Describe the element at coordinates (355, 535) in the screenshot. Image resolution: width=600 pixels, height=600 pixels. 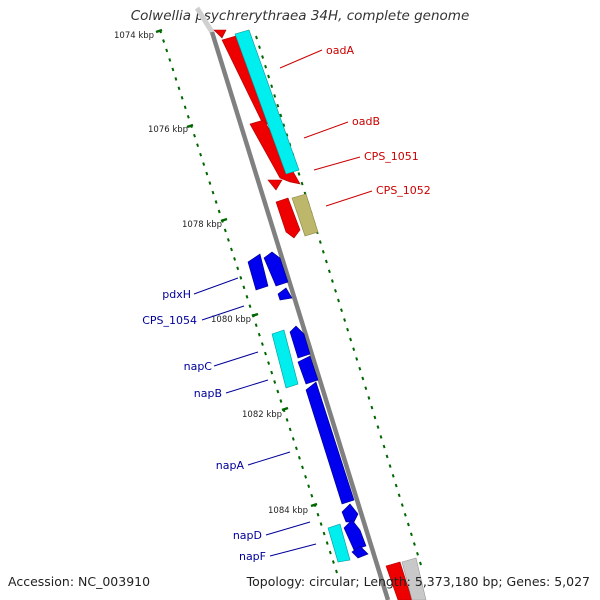
I see `gene-napD` at that location.